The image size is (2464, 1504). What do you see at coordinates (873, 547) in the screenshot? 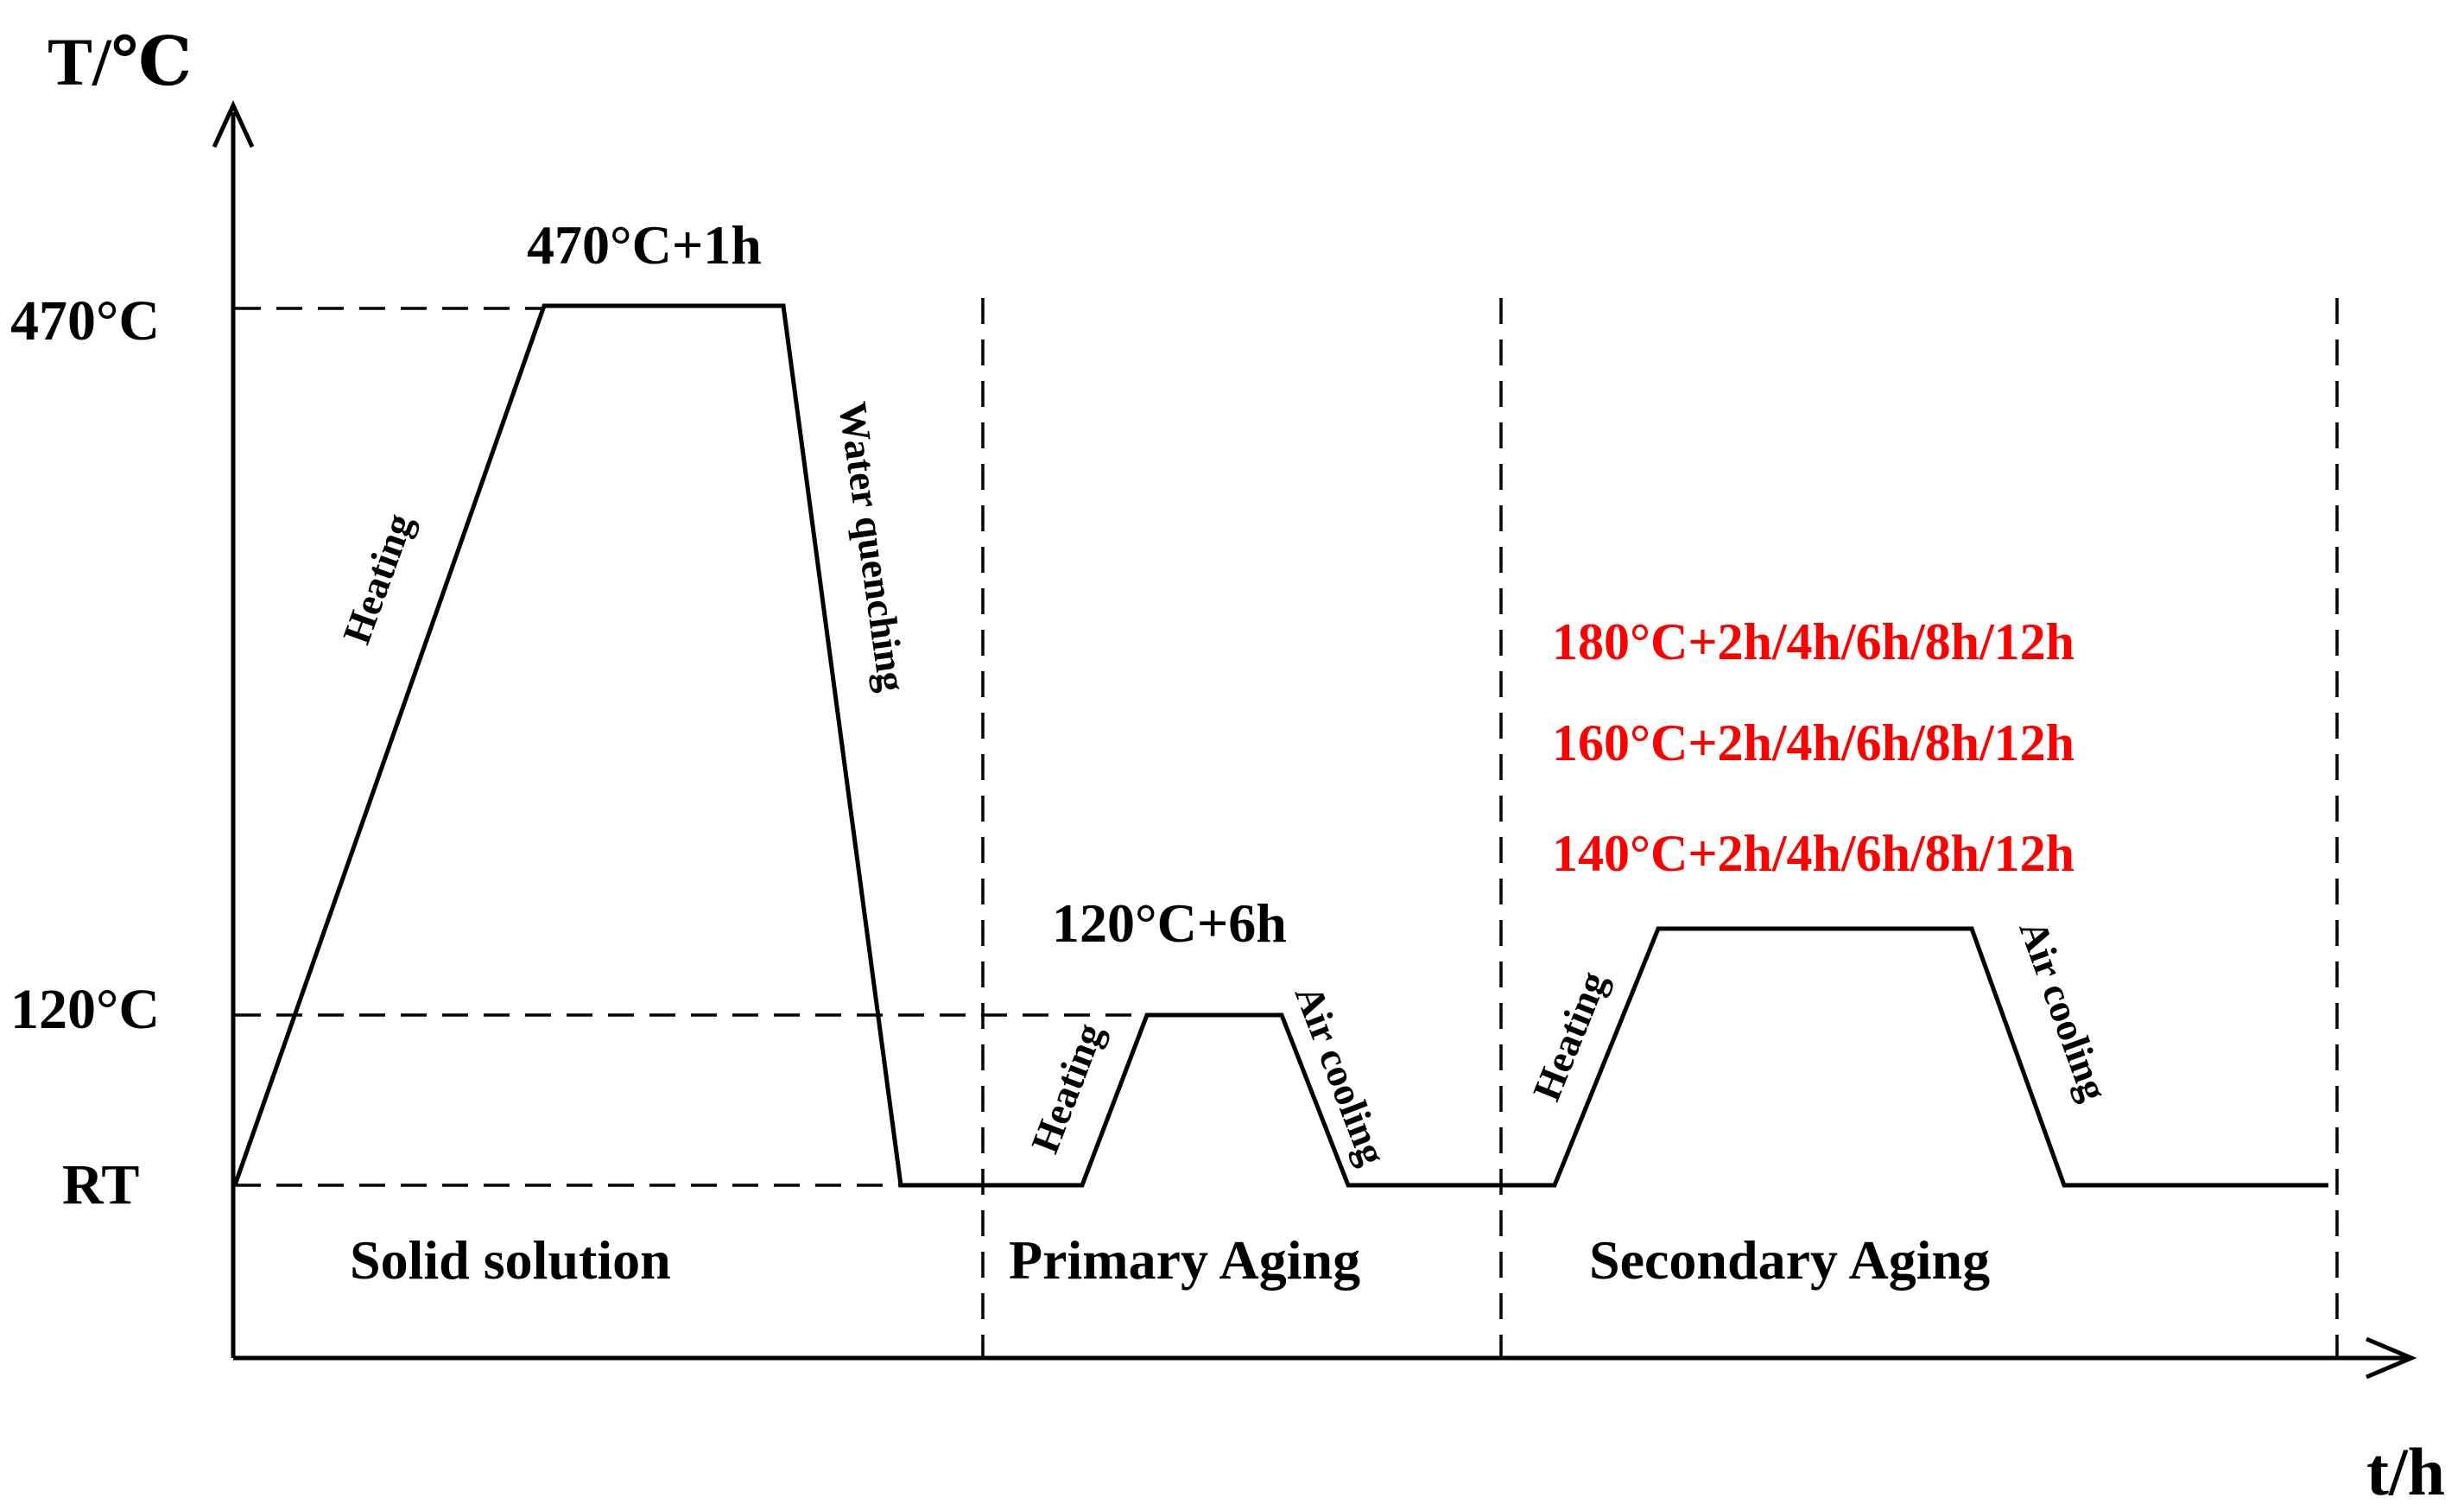
I see `ramp-label-water-quenching: Water quenching` at bounding box center [873, 547].